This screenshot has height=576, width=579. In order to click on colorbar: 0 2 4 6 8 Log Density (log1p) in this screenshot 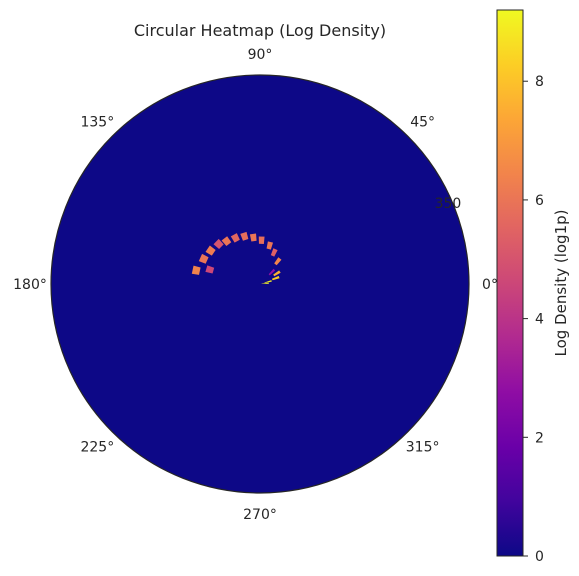, I will do `click(533, 287)`.